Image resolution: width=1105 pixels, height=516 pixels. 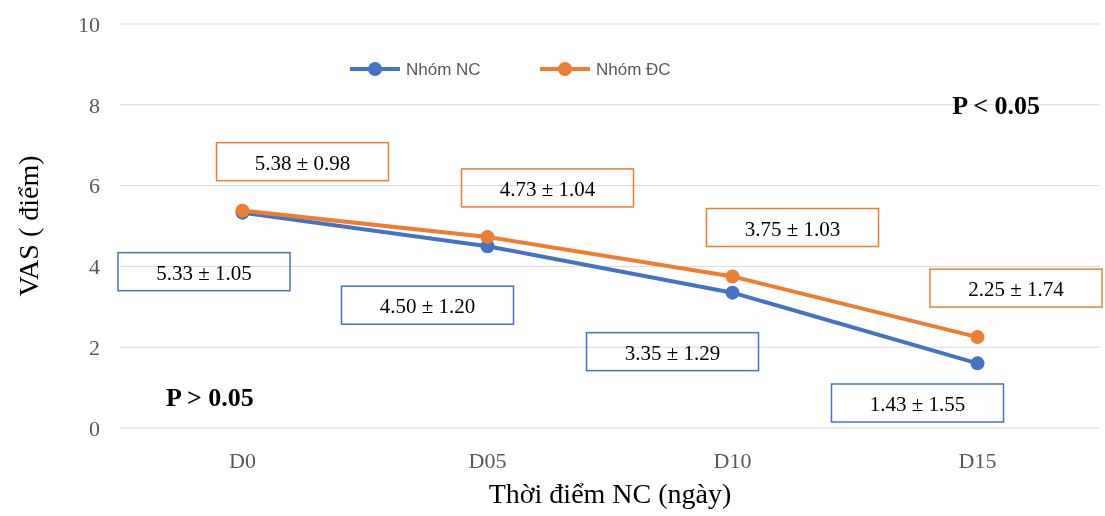 I want to click on annotation: 4.73 ± 1.04, so click(x=547, y=188).